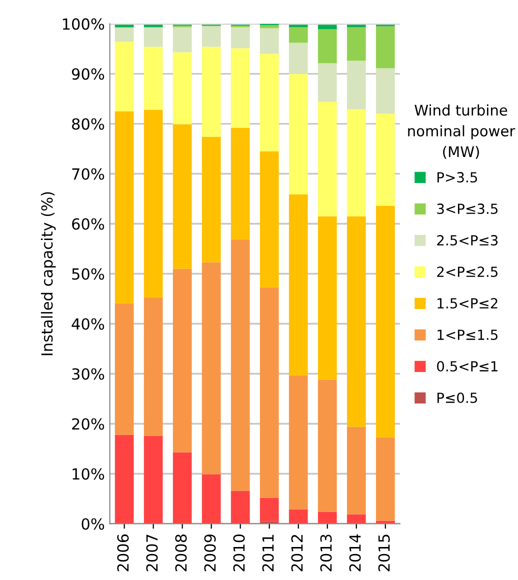  Describe the element at coordinates (210, 553) in the screenshot. I see `x-tick-label: 2009` at that location.